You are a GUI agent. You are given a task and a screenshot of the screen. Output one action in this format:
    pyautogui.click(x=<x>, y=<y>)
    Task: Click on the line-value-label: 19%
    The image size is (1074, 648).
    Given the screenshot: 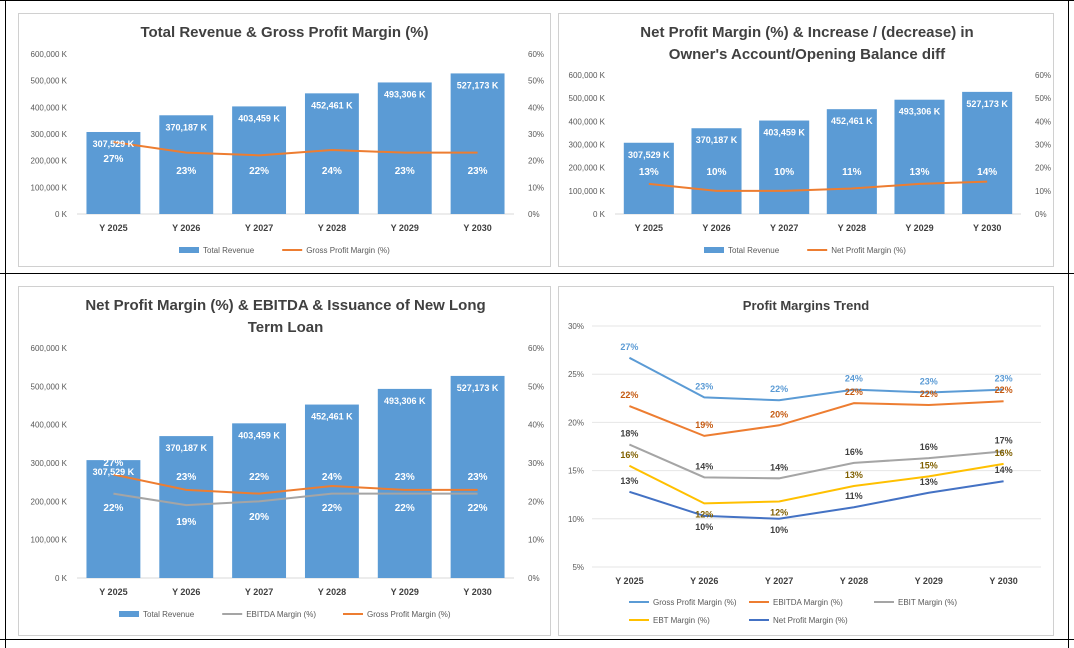 What is the action you would take?
    pyautogui.click(x=186, y=522)
    